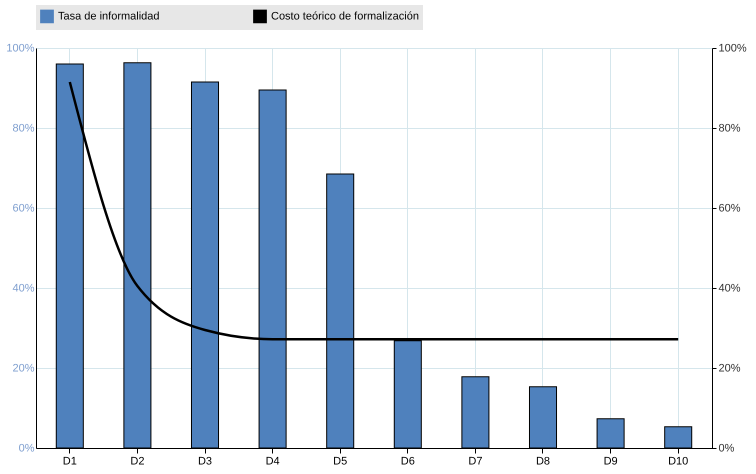  I want to click on x-tick-label: D1, so click(69, 462).